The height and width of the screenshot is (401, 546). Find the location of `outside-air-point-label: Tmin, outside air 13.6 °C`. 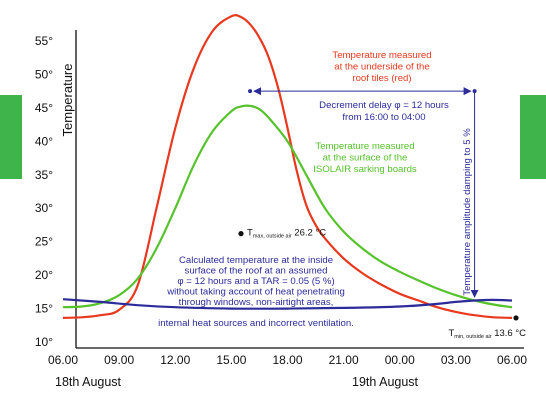

outside-air-point-label: Tmin, outside air 13.6 °C is located at coordinates (487, 334).